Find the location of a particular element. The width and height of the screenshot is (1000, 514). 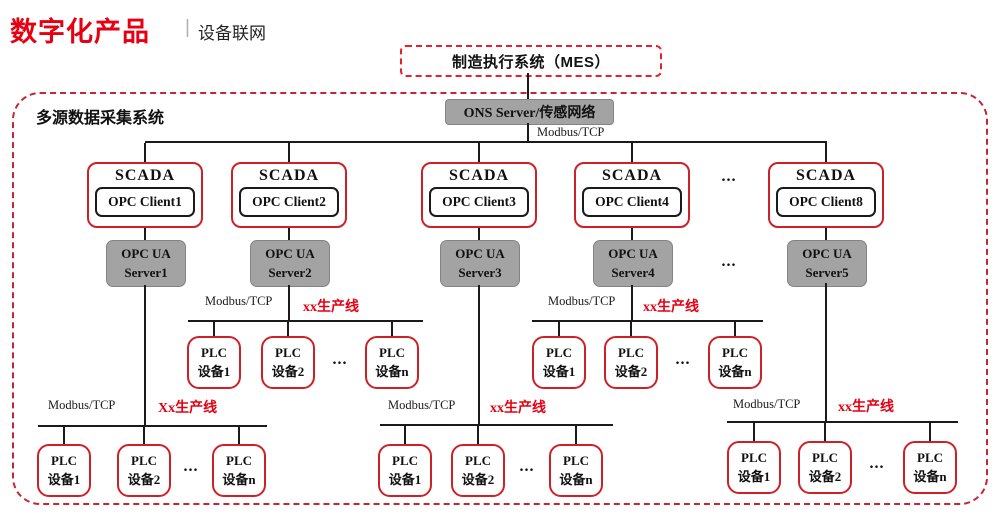

server-line2: Server4 is located at coordinates (633, 272).